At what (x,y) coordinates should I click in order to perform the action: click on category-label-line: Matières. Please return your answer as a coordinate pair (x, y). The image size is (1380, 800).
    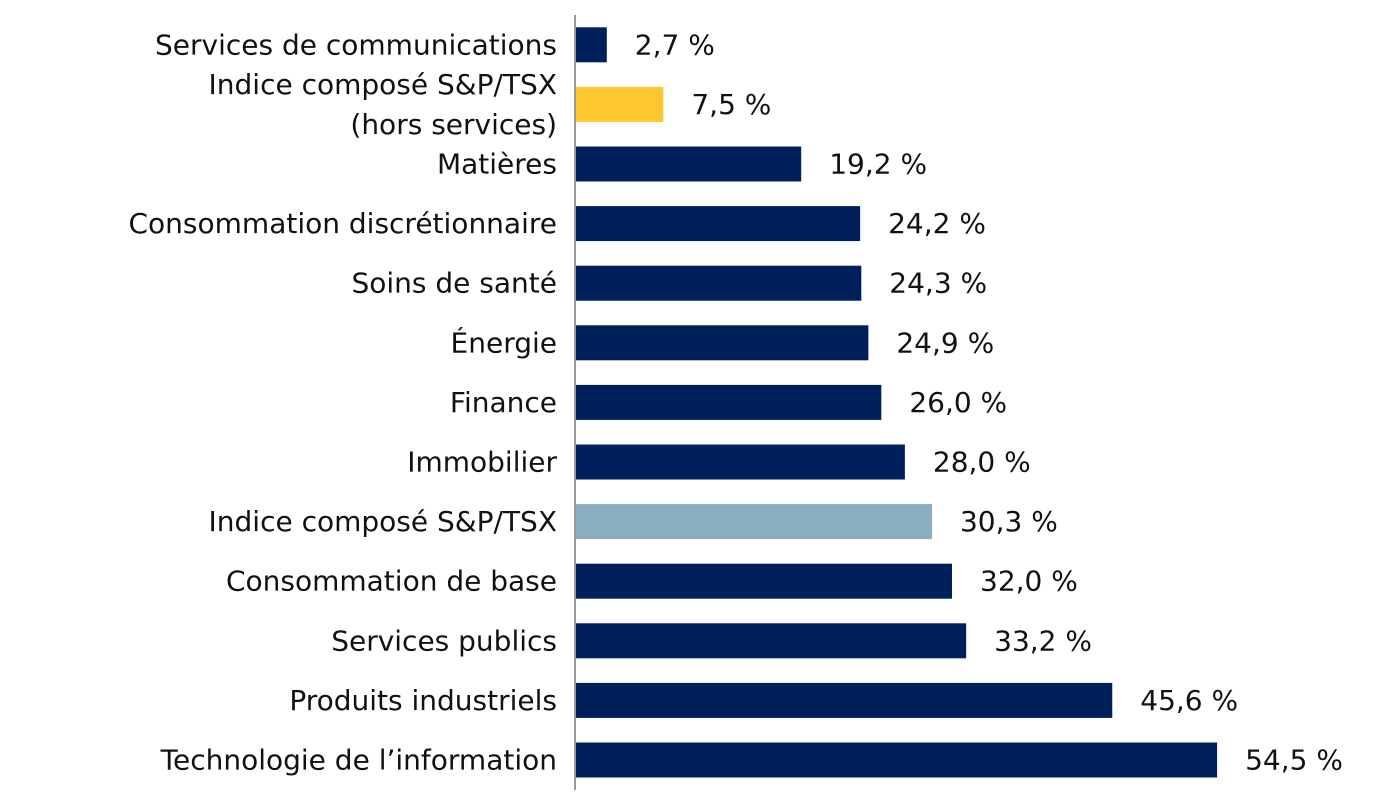
    Looking at the image, I should click on (497, 164).